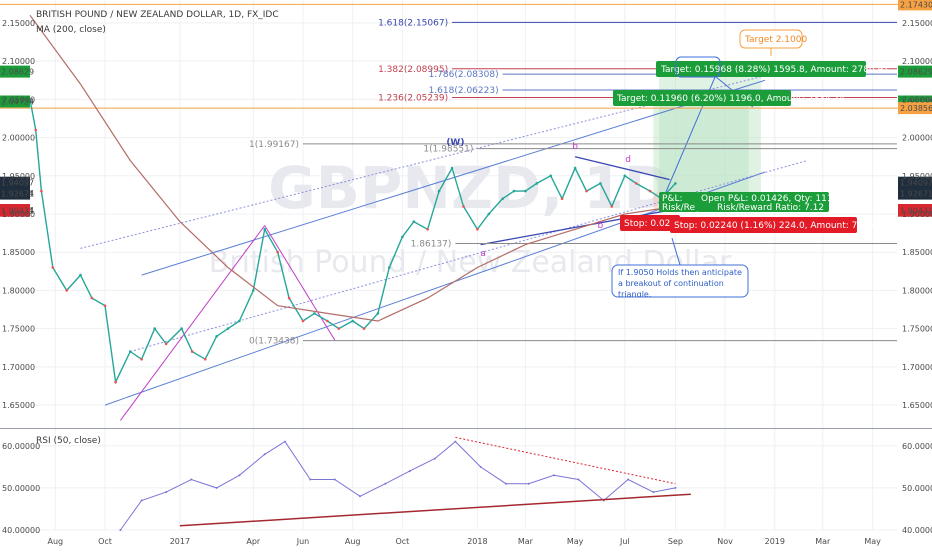 The height and width of the screenshot is (554, 932). Describe the element at coordinates (413, 70) in the screenshot. I see `fib-level-label: 1.382(2.08995)` at that location.